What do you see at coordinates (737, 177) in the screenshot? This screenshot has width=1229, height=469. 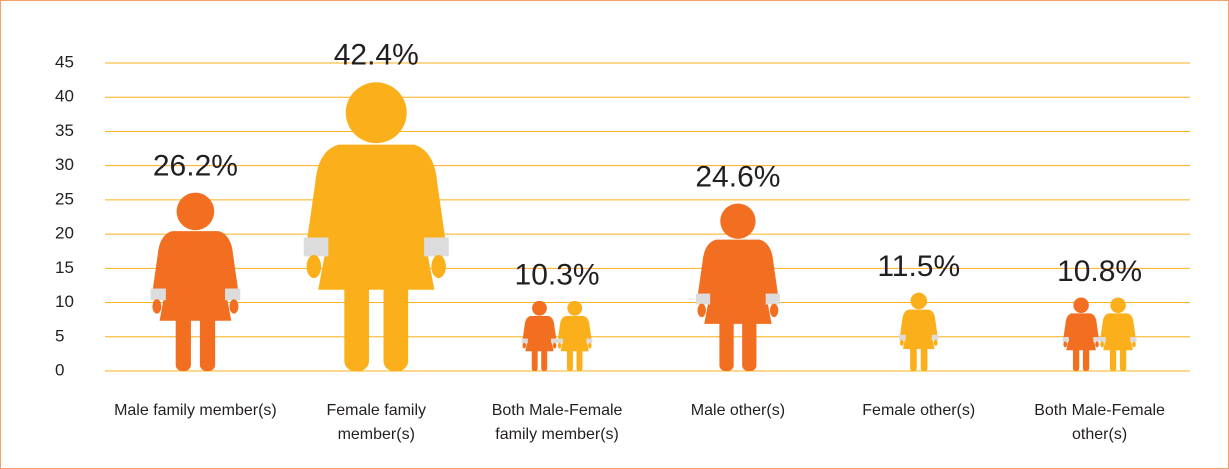 I see `value-label: 24.6%` at bounding box center [737, 177].